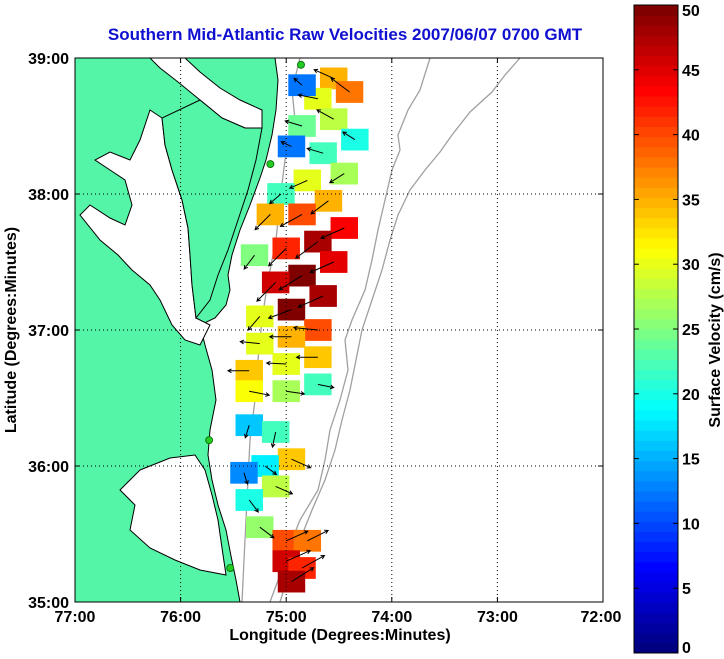 The image size is (724, 659). I want to click on colorbar-tick-label: 15, so click(691, 460).